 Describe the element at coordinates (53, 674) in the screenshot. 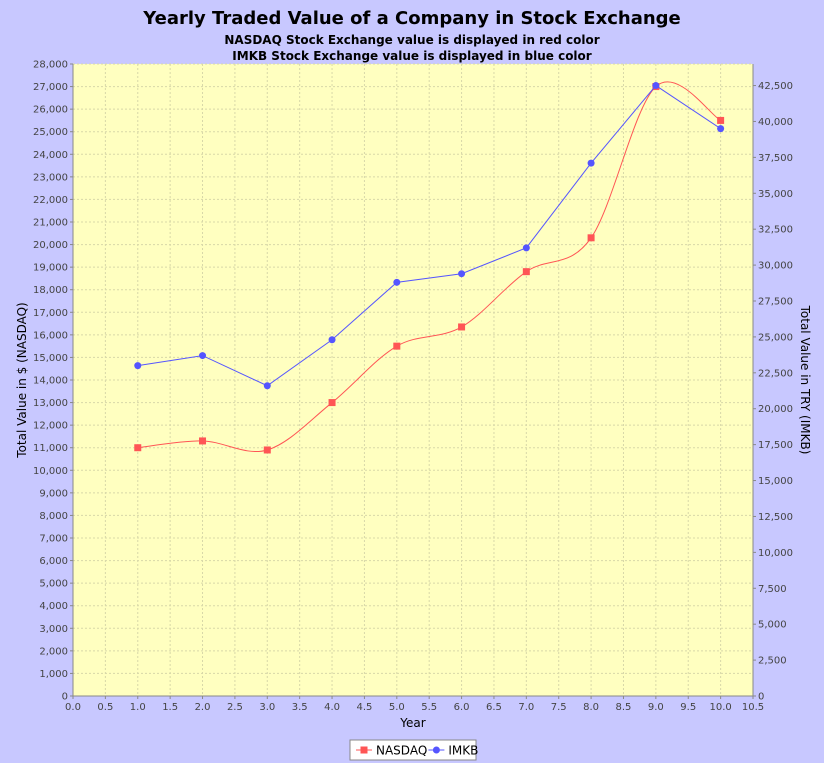

I see `y-left-tick-label: 1,000` at that location.